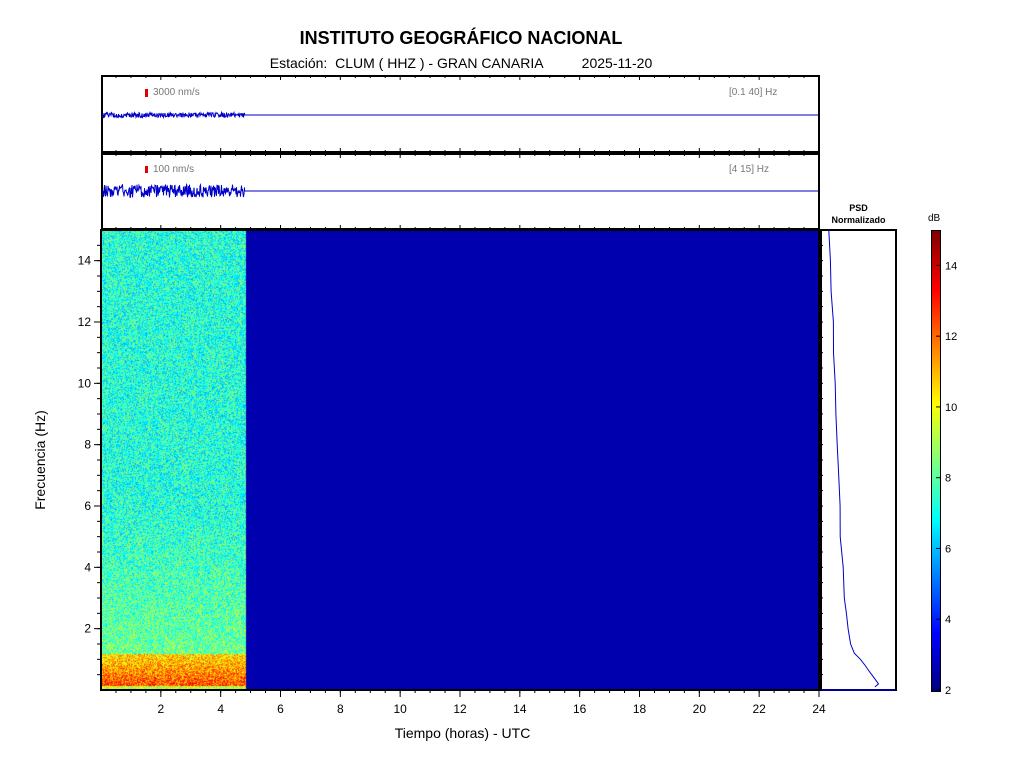 The width and height of the screenshot is (1024, 768). What do you see at coordinates (462, 733) in the screenshot?
I see `x-axis-label: Tiempo (horas) - UTC` at bounding box center [462, 733].